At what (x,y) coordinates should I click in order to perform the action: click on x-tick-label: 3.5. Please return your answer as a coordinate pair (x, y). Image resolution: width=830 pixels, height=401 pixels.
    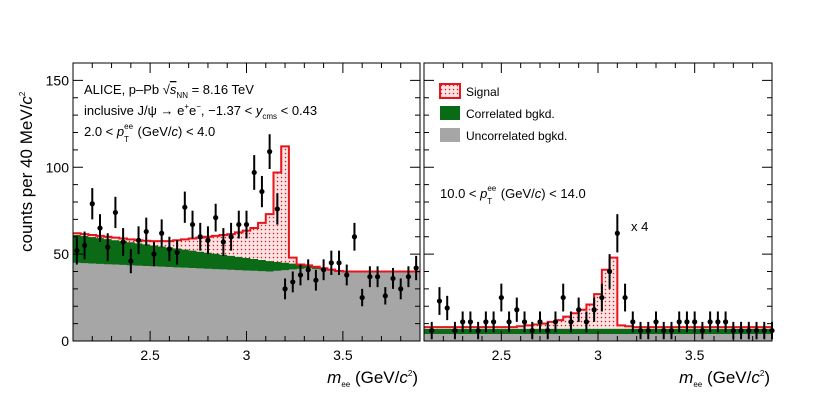
    Looking at the image, I should click on (343, 355).